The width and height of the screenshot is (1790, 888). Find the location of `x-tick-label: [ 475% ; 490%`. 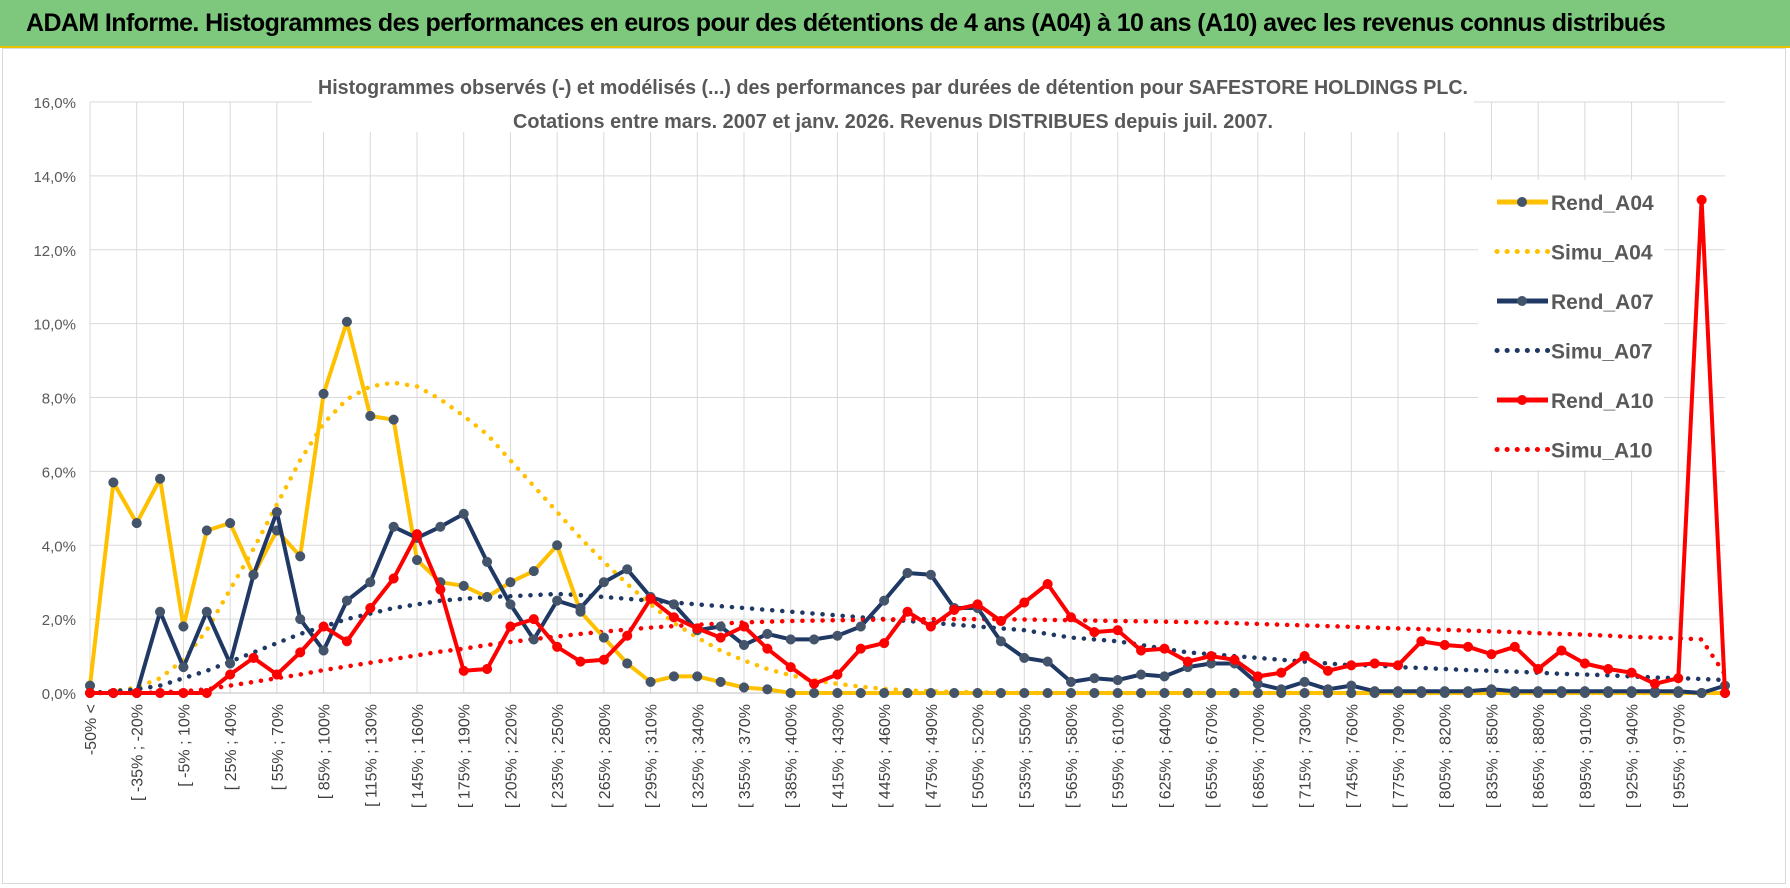

x-tick-label: [ 475% ; 490% is located at coordinates (932, 756).